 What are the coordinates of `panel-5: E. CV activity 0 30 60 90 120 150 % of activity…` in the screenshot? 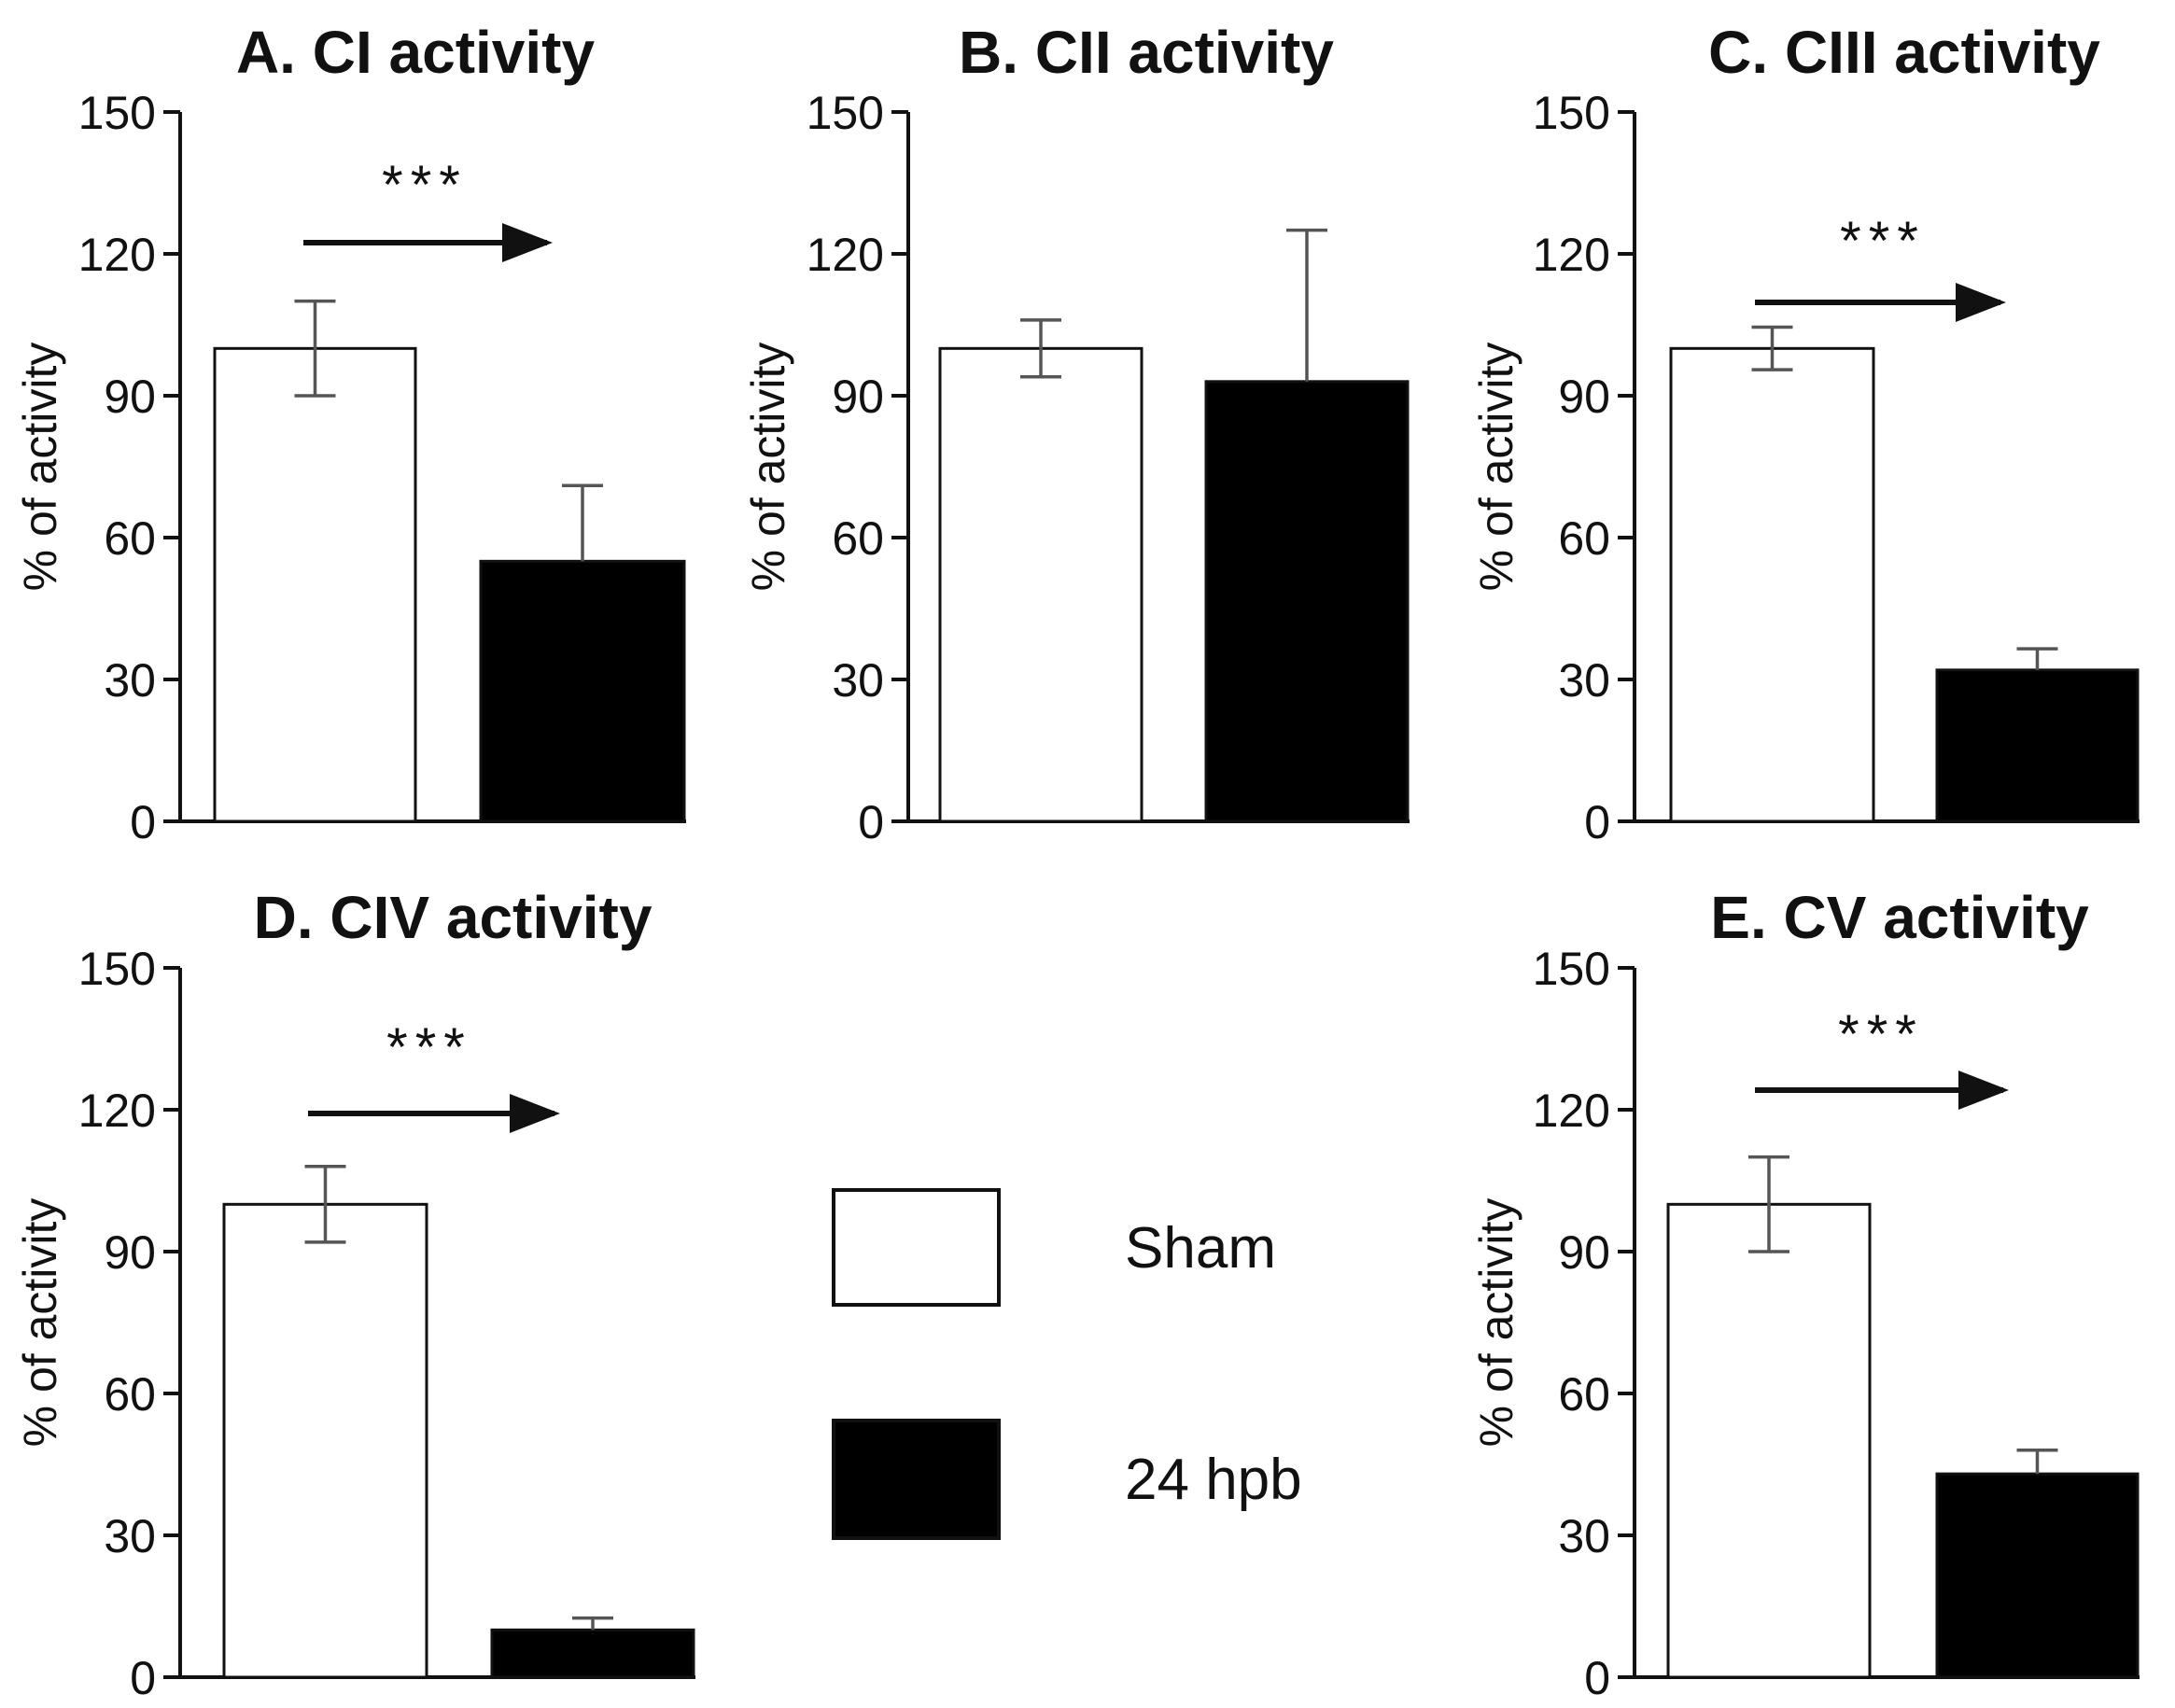 It's located at (1805, 1294).